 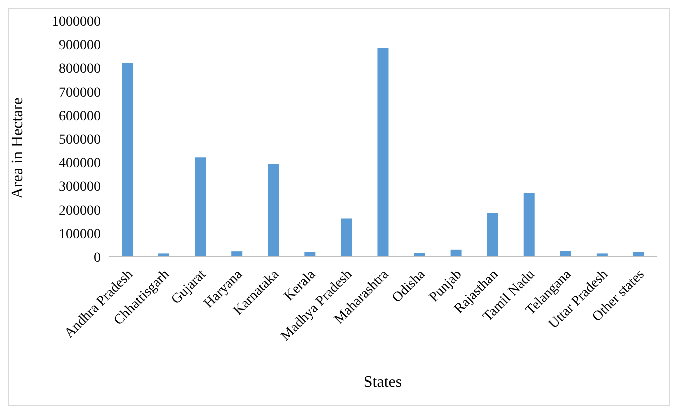 What do you see at coordinates (80, 93) in the screenshot?
I see `y-tick-label: 700000` at bounding box center [80, 93].